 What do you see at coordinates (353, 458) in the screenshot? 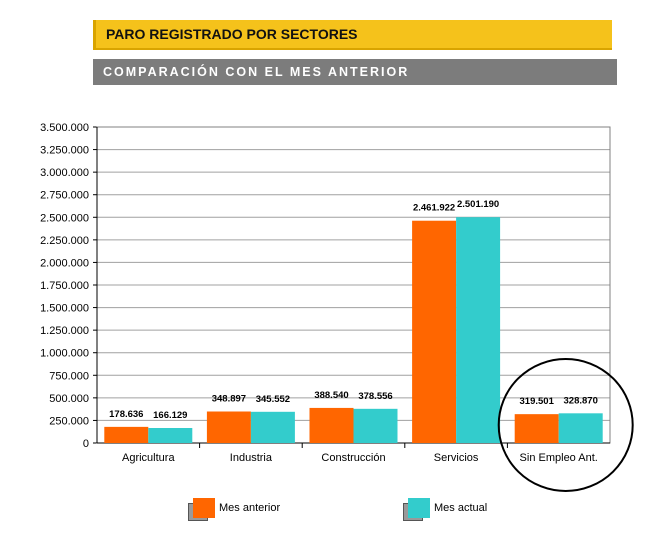
I see `x-category-label: Construcción` at bounding box center [353, 458].